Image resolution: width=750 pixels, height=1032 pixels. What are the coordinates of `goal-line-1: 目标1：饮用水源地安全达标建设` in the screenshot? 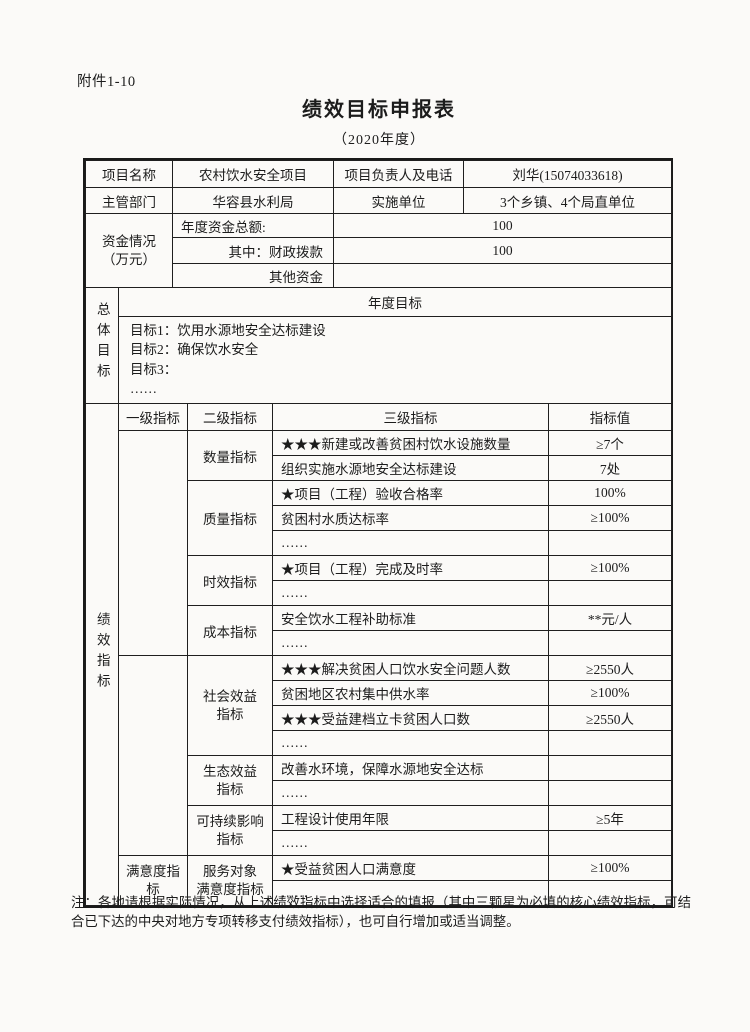 It's located at (228, 330).